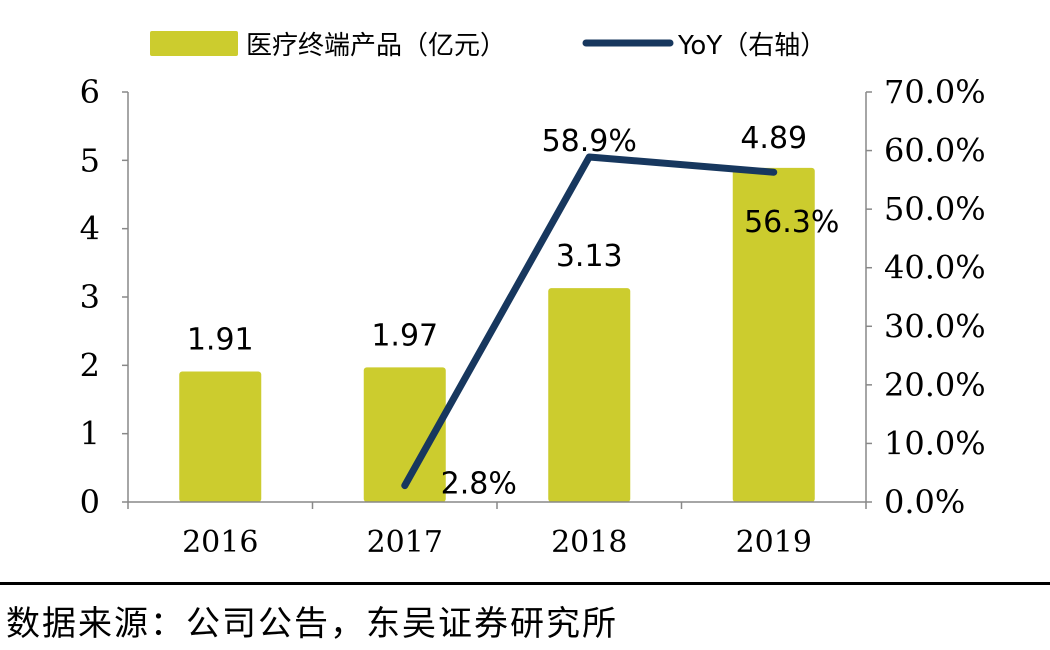 This screenshot has height=650, width=1050. I want to click on x-tick-label-2017: 2017, so click(405, 542).